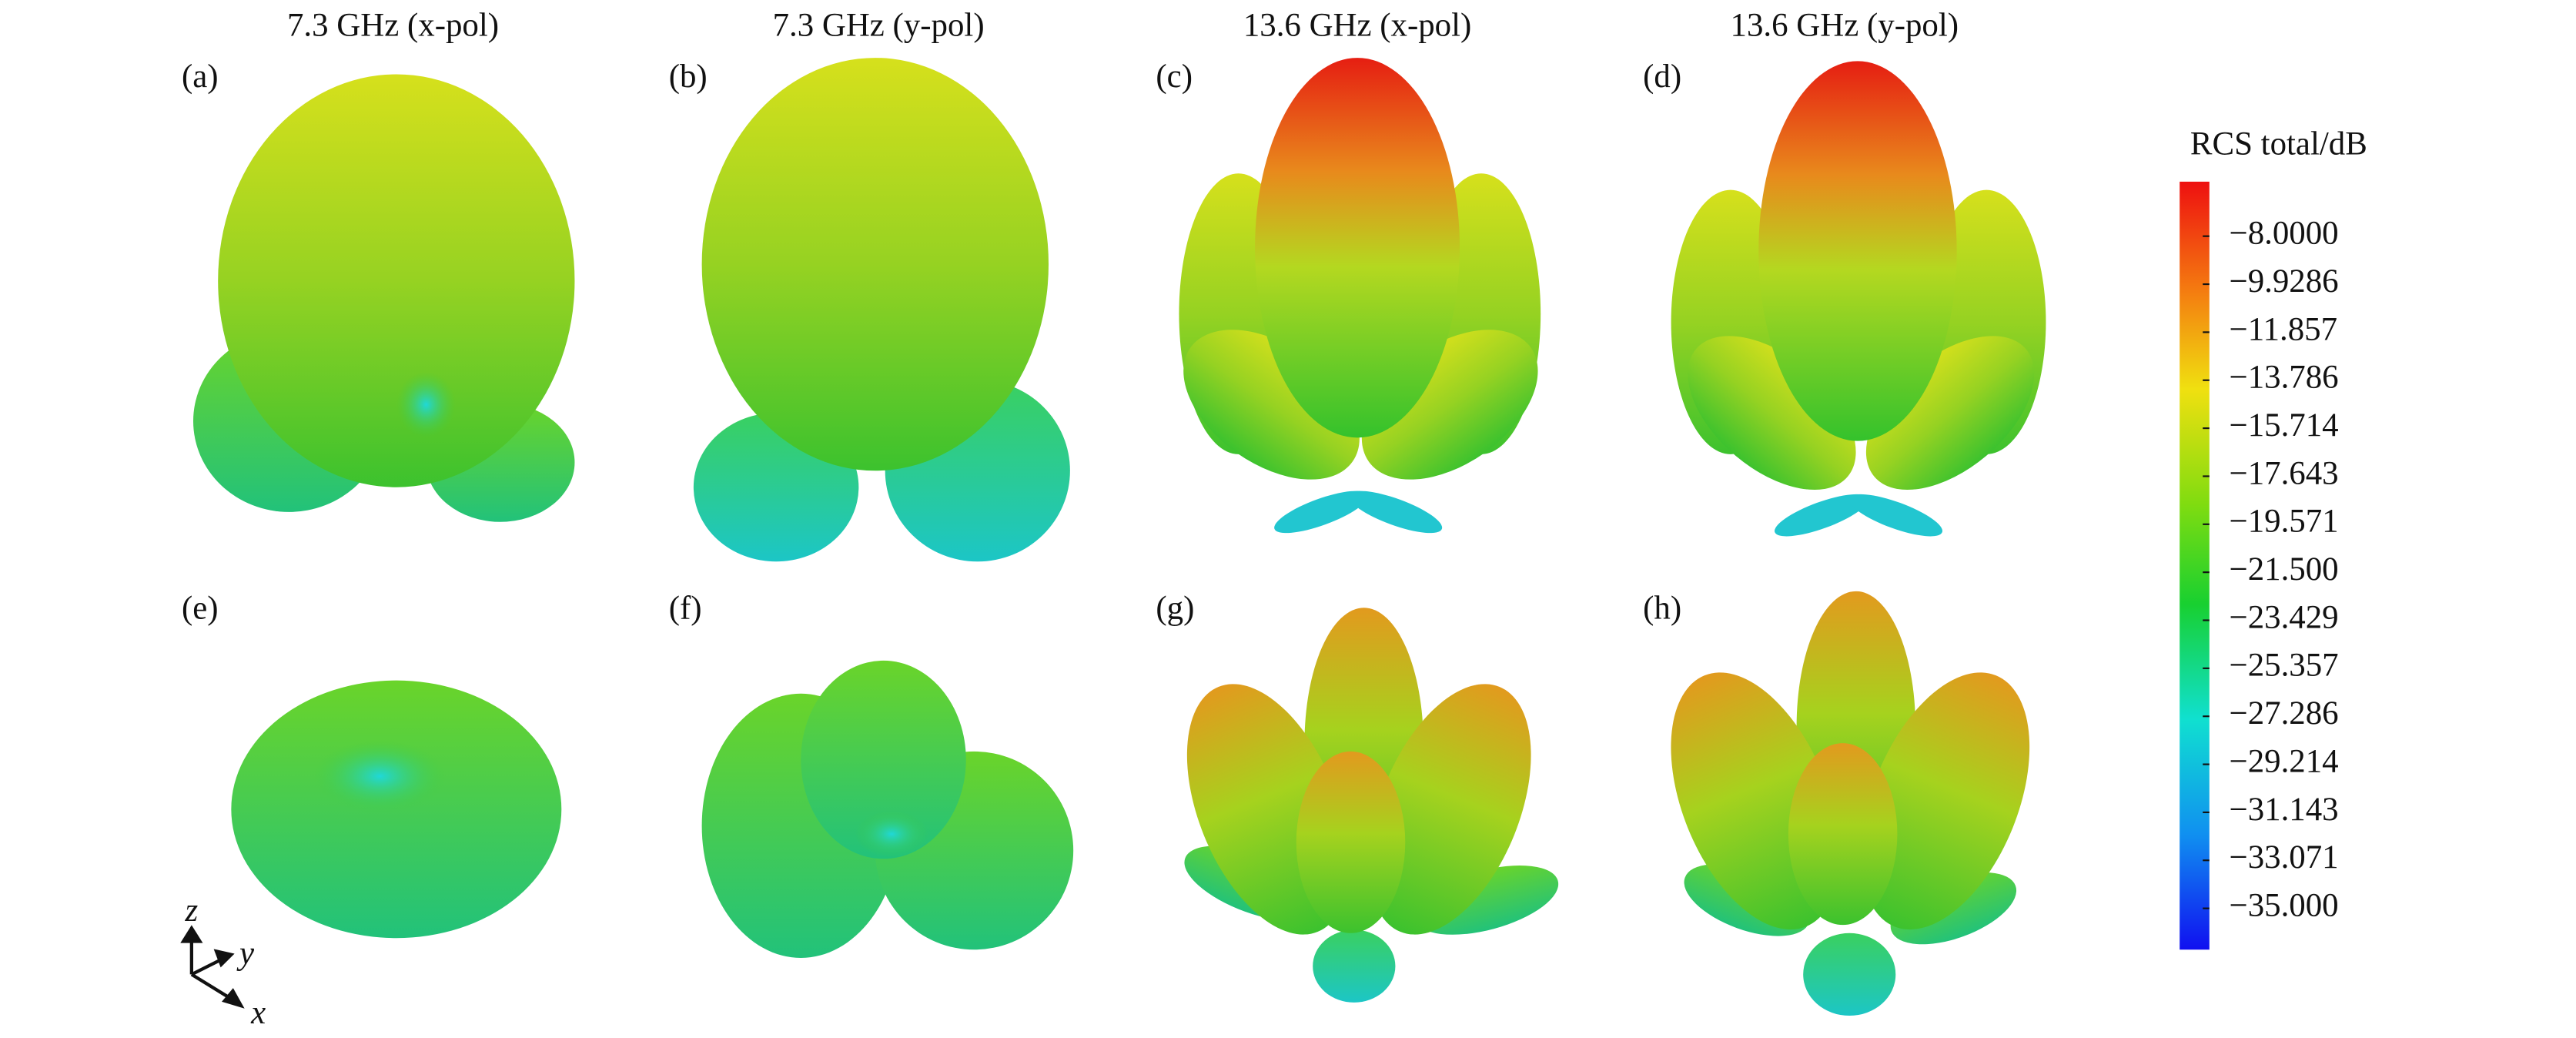  What do you see at coordinates (888, 809) in the screenshot?
I see `pattern-f` at bounding box center [888, 809].